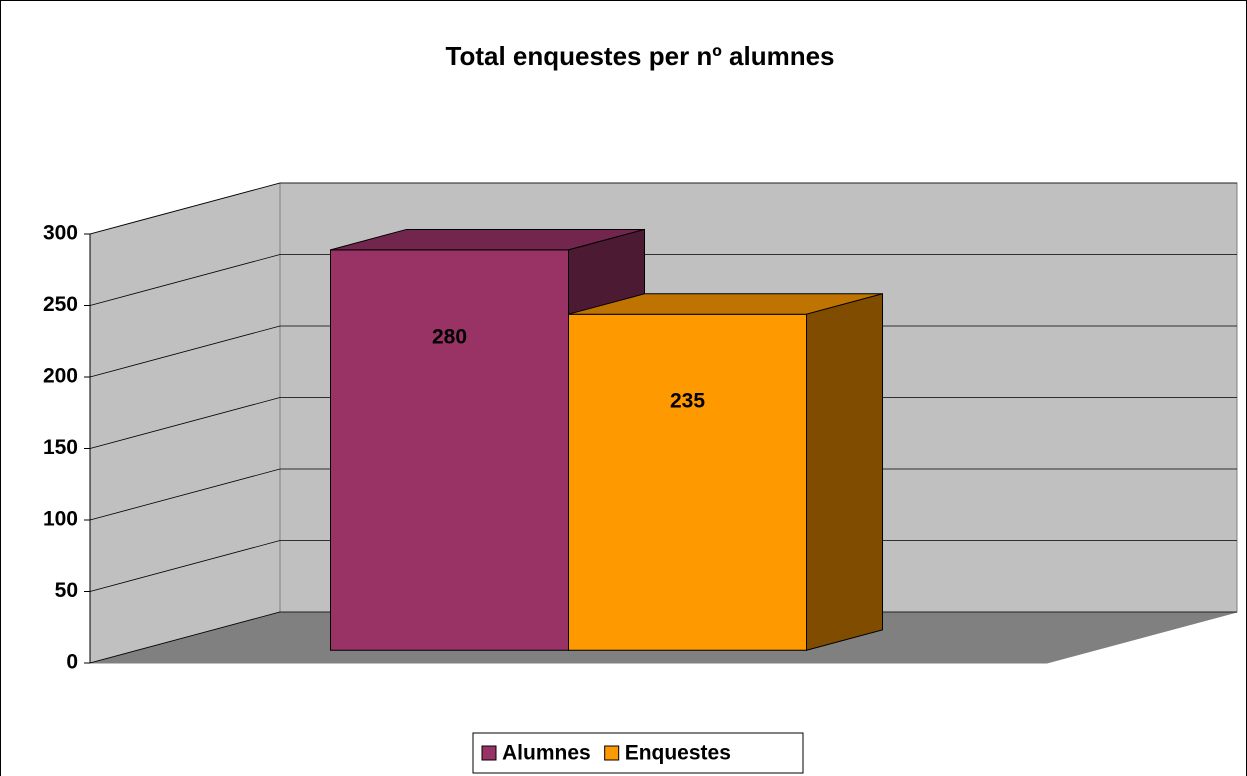 This screenshot has height=776, width=1247. I want to click on legend-label: Enquestes, so click(678, 753).